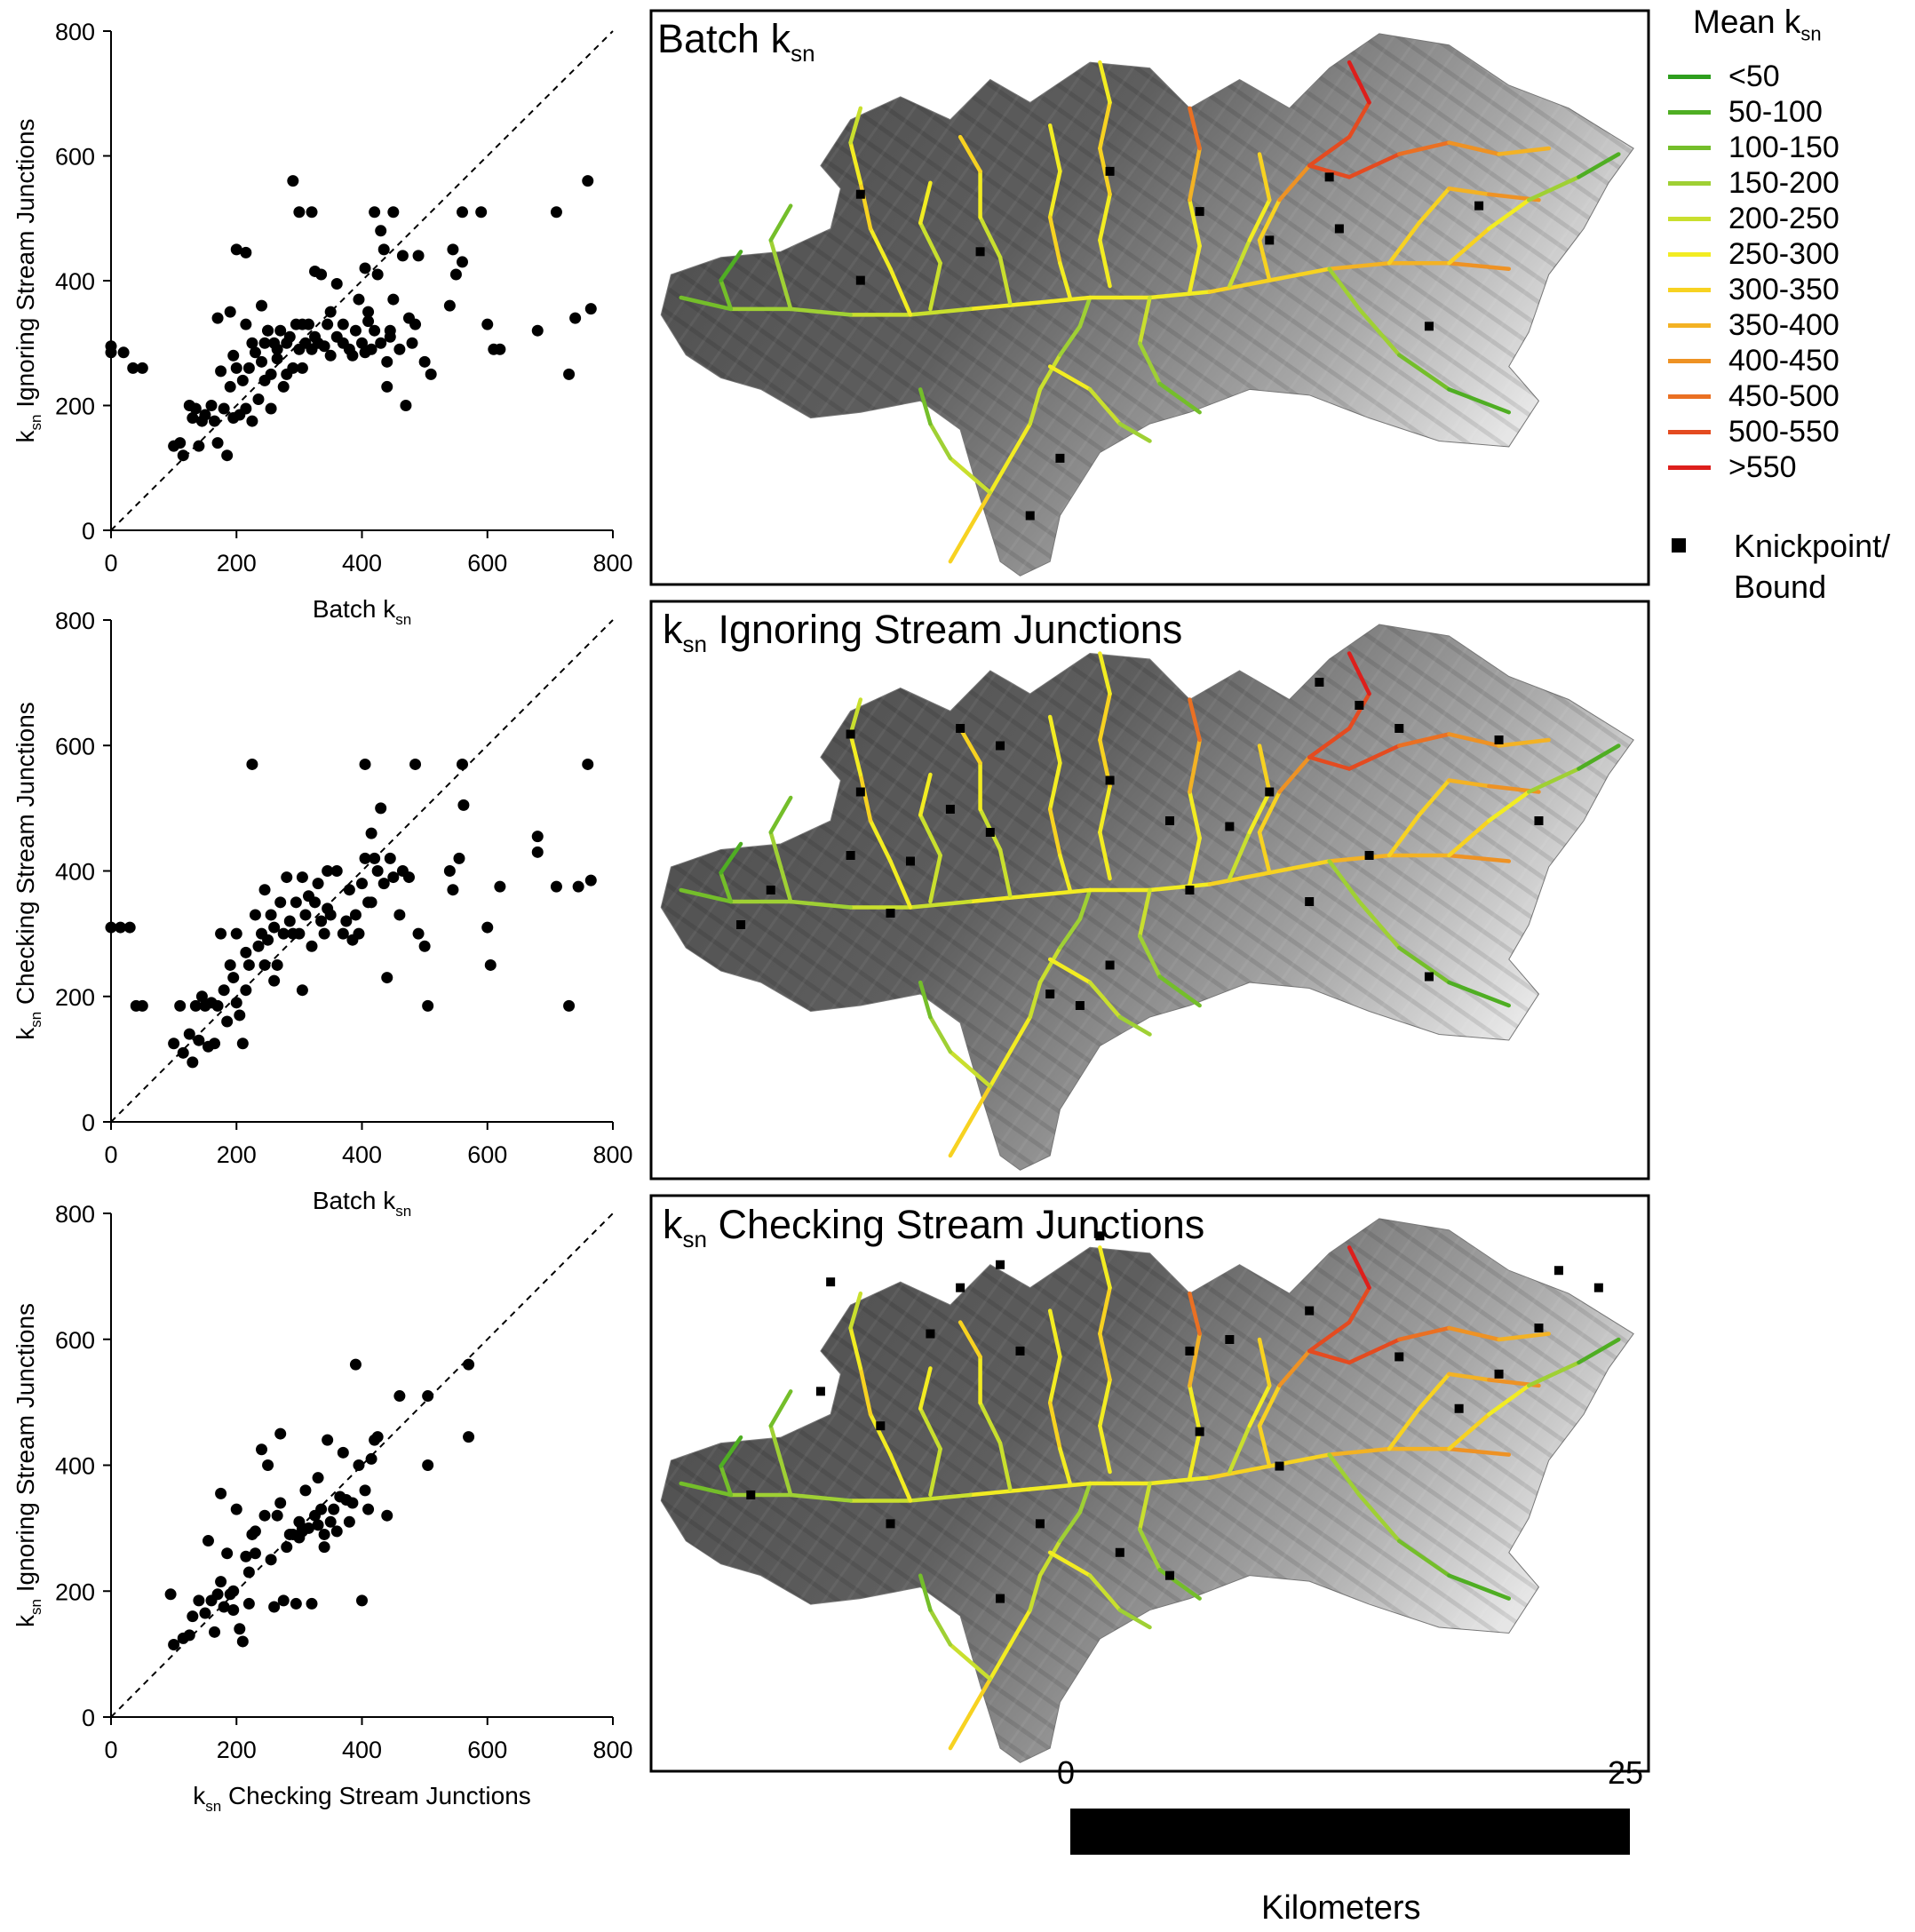  What do you see at coordinates (237, 1154) in the screenshot?
I see `x-tick-label: 200` at bounding box center [237, 1154].